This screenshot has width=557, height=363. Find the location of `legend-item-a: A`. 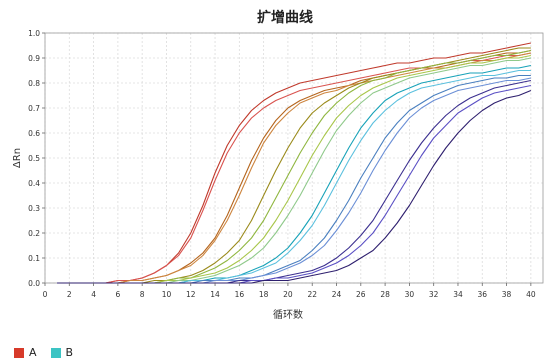

legend-item-a: A is located at coordinates (25, 352).